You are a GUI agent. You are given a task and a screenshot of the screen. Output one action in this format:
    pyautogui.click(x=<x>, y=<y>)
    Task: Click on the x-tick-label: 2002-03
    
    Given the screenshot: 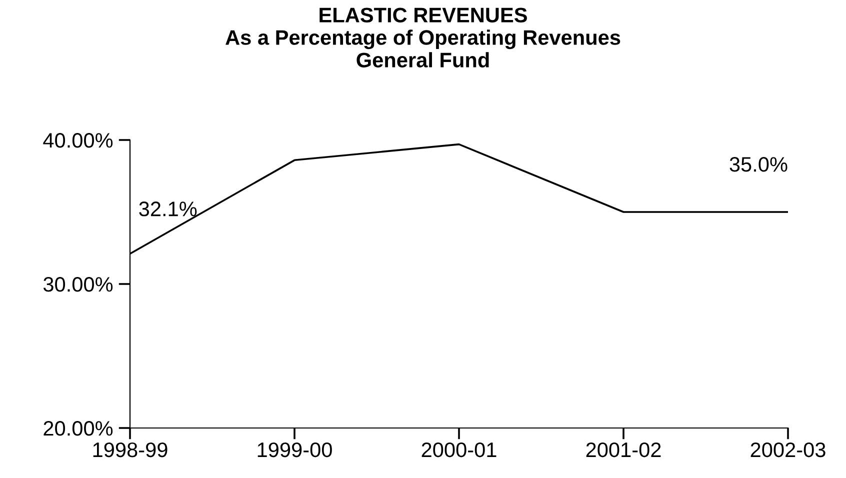 What is the action you would take?
    pyautogui.click(x=788, y=450)
    